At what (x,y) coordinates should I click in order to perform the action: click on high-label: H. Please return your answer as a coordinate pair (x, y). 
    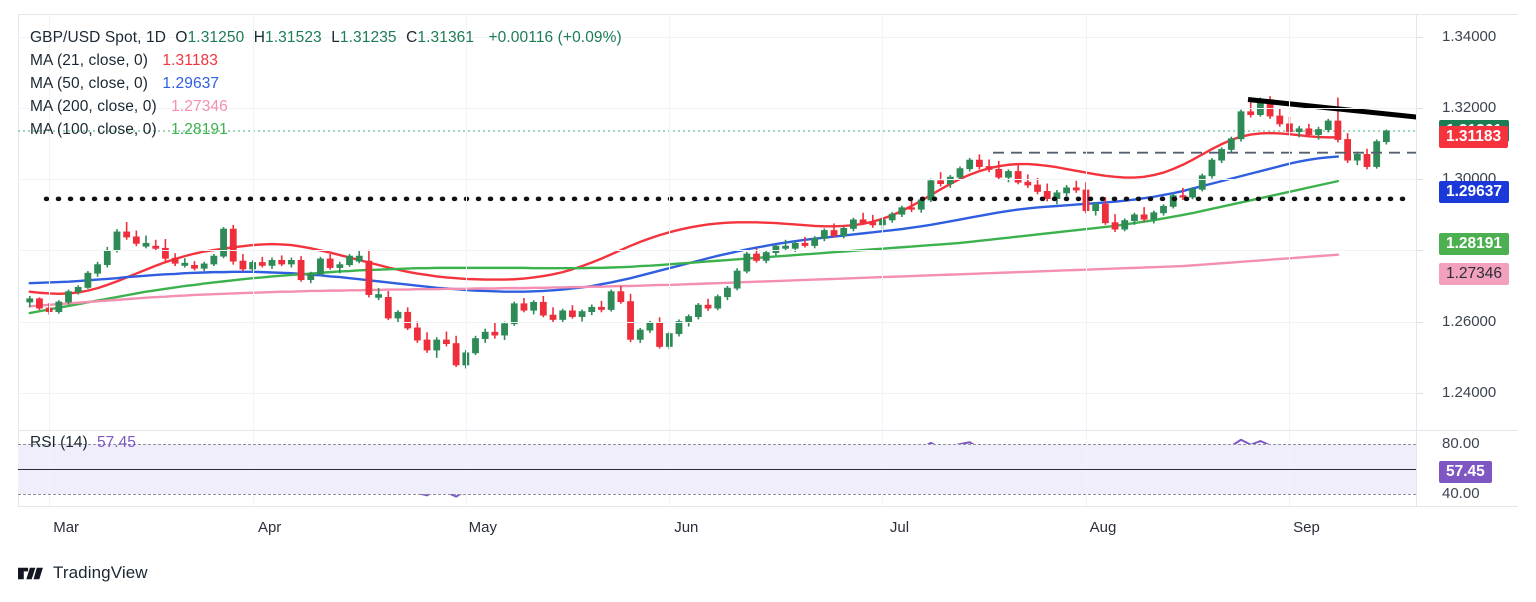
    Looking at the image, I should click on (259, 37).